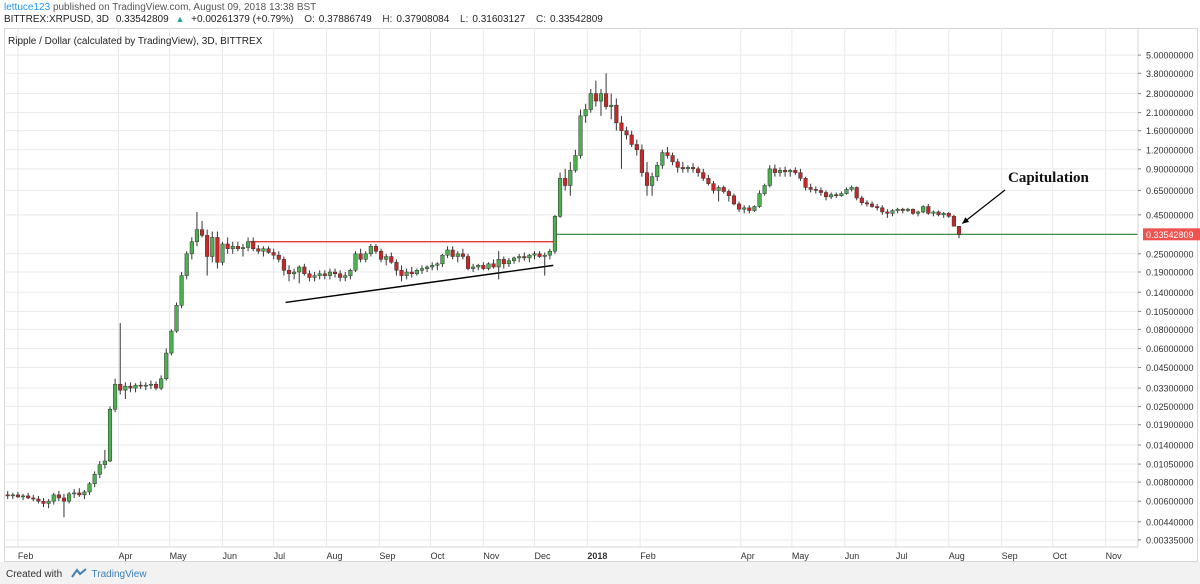  I want to click on y-tick-label: 0.90000000, so click(1170, 169).